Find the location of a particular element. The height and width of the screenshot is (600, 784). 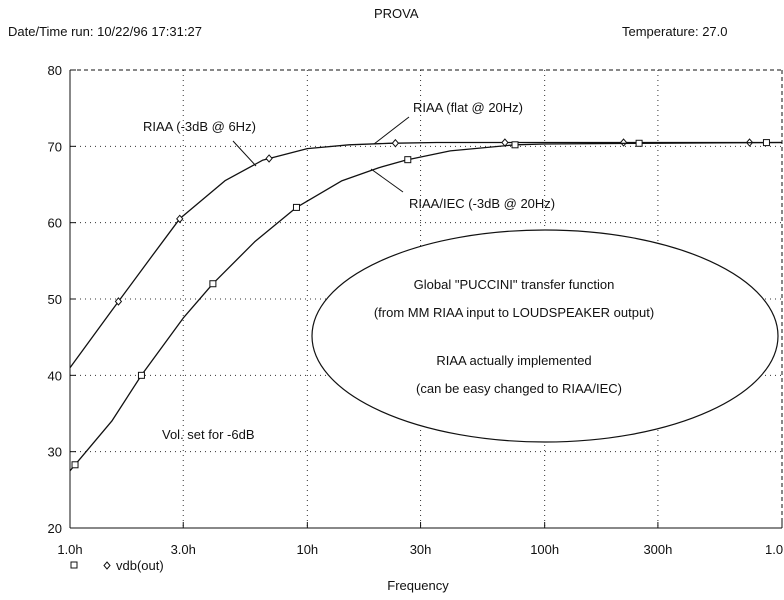

leader-line-riaa-iec is located at coordinates (387, 180).